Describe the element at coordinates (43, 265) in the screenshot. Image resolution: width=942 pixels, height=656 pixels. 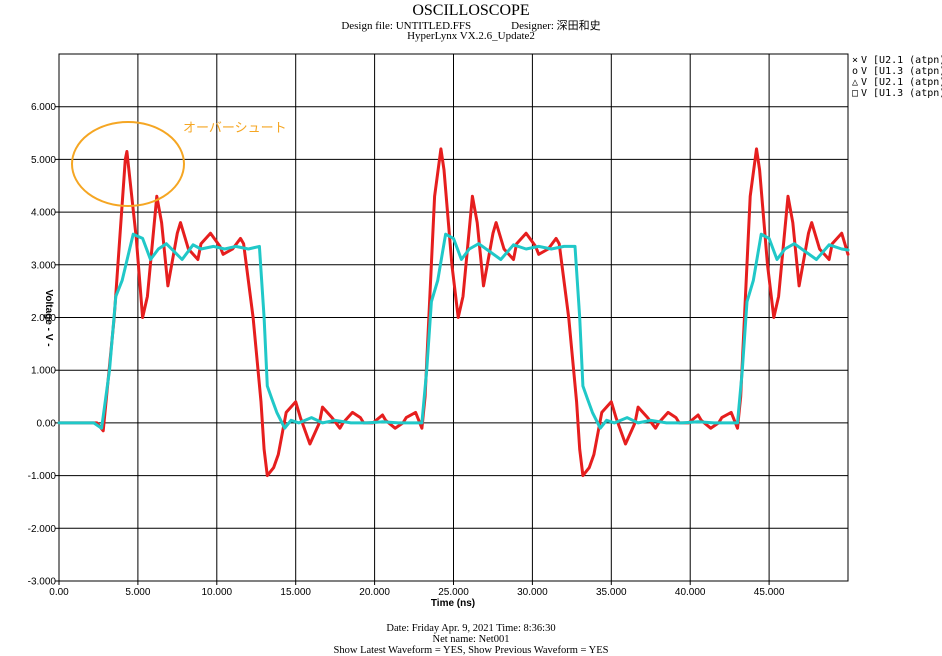
I see `y-tick-label: 3.000` at that location.